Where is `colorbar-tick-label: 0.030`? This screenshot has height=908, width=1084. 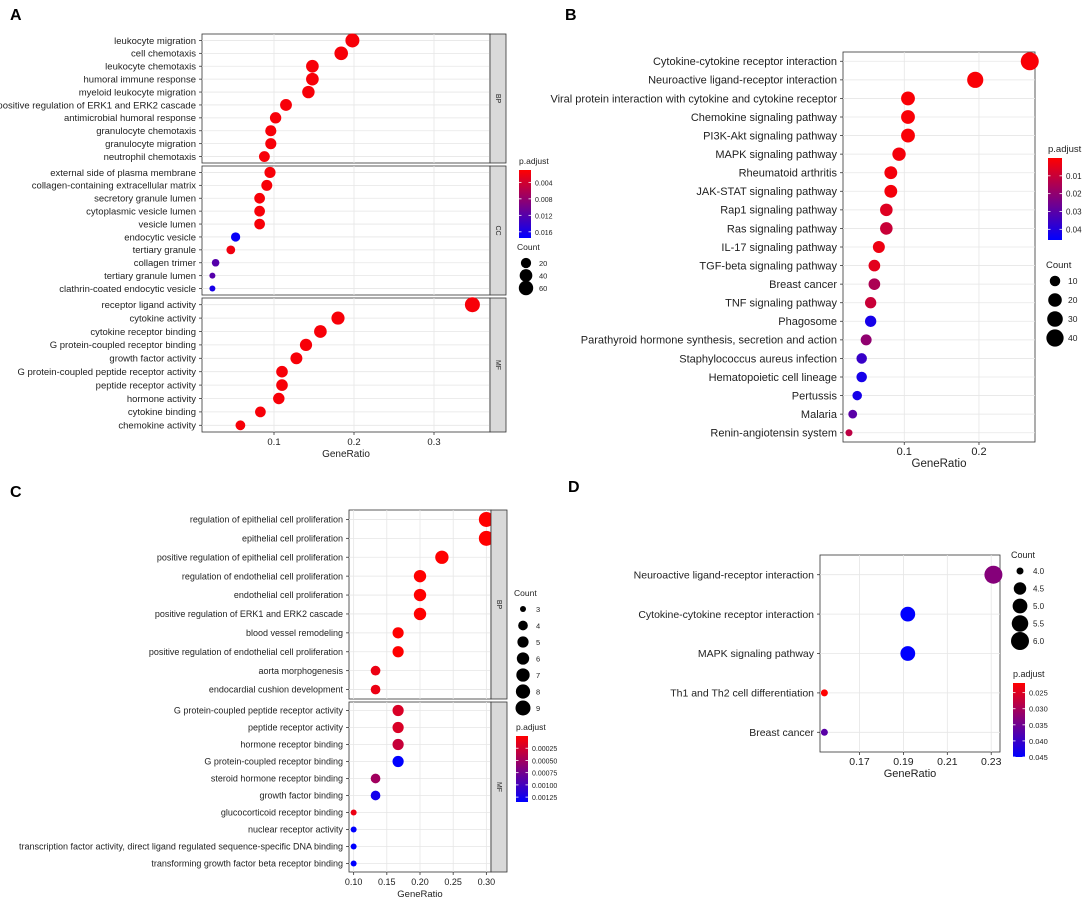
colorbar-tick-label: 0.030 is located at coordinates (1038, 709).